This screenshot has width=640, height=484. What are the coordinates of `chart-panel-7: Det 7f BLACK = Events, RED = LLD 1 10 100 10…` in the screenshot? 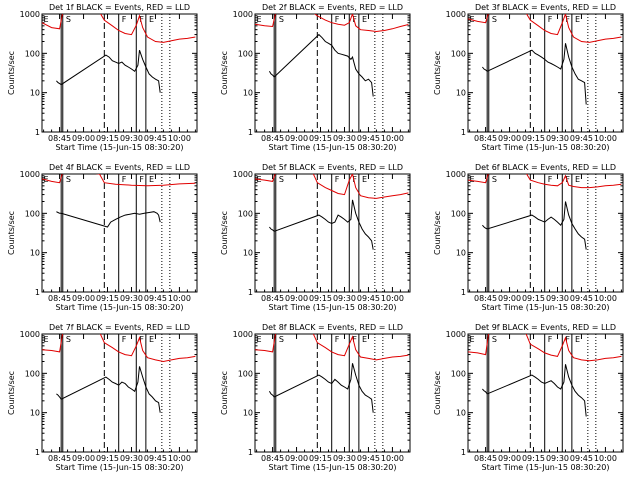 It's located at (102, 397).